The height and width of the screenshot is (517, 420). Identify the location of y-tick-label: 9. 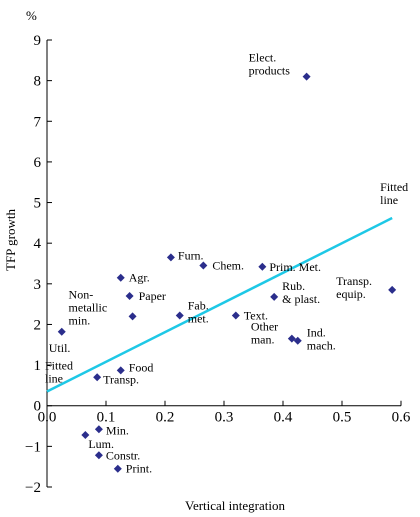
(38, 41).